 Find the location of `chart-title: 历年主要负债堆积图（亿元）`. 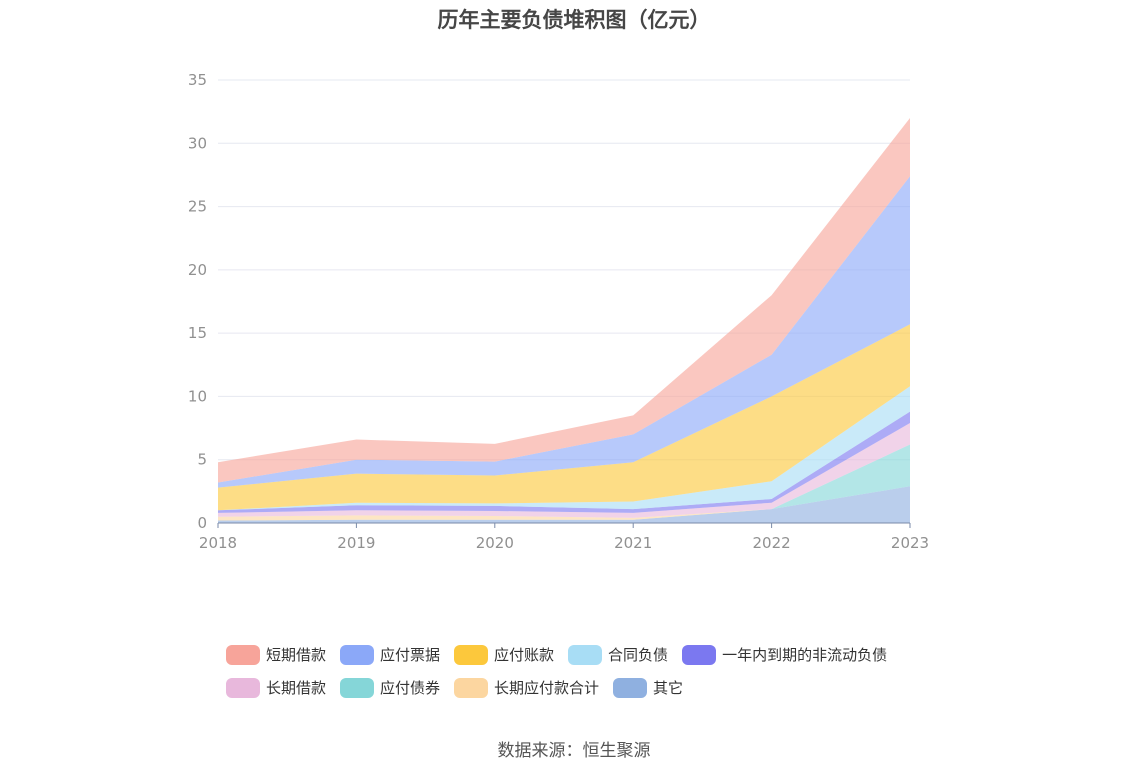

chart-title: 历年主要负债堆积图（亿元） is located at coordinates (574, 20).